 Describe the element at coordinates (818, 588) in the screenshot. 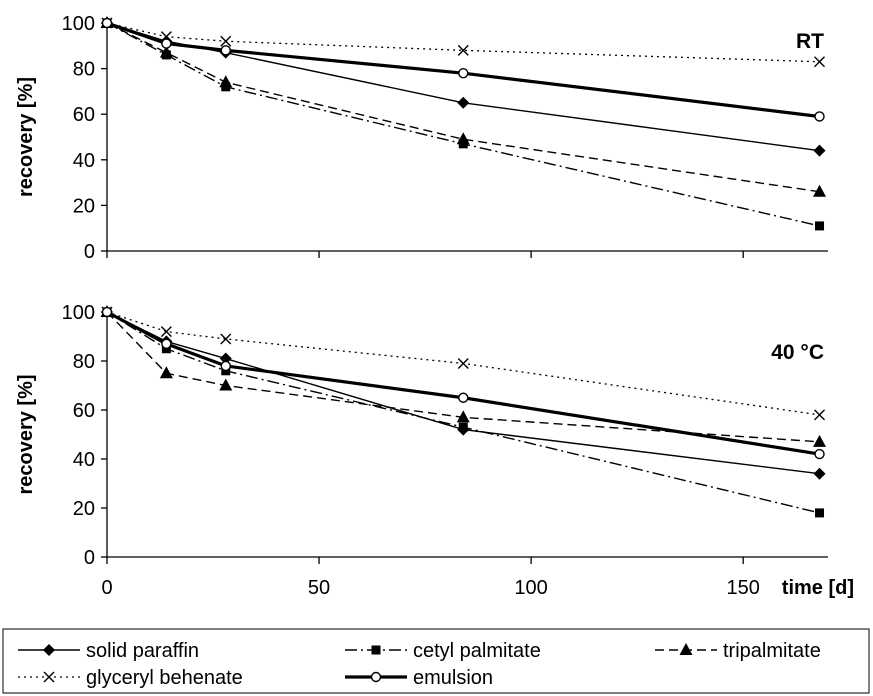

I see `x-axis-title: time [d]` at that location.